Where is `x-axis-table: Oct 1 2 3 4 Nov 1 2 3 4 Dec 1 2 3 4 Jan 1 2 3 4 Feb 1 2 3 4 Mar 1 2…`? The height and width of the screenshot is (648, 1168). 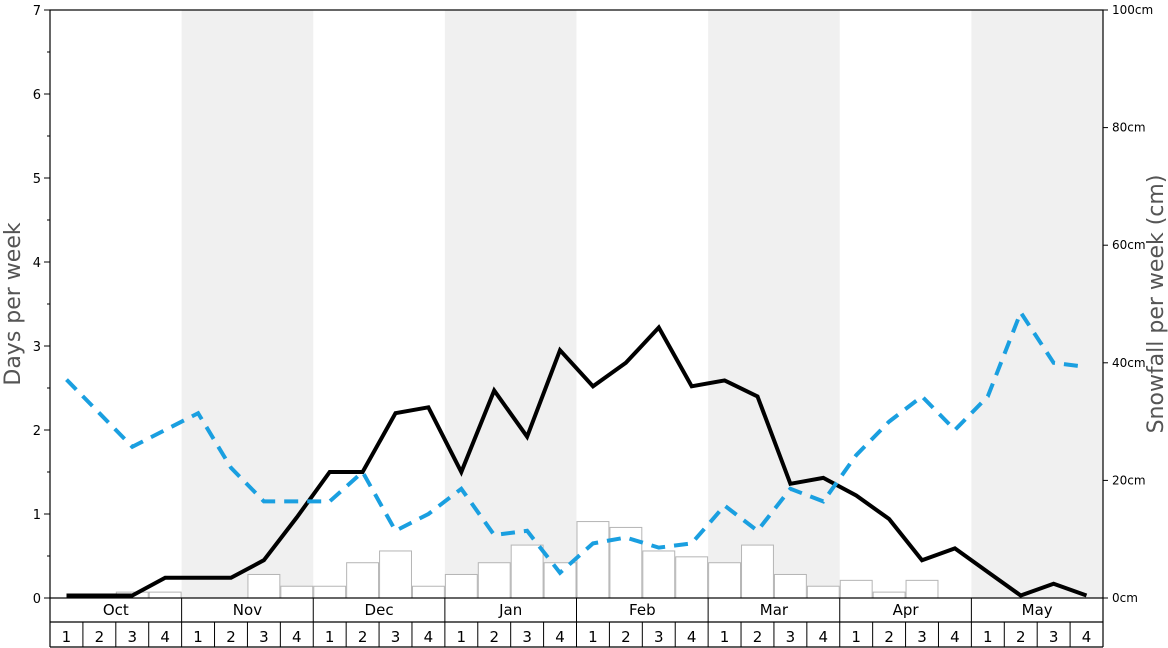
x-axis-table: Oct 1 2 3 4 Nov 1 2 3 4 Dec 1 2 3 4 Jan 1 2 3 4 Feb 1 2 3 4 Mar 1 2… is located at coordinates (576, 623).